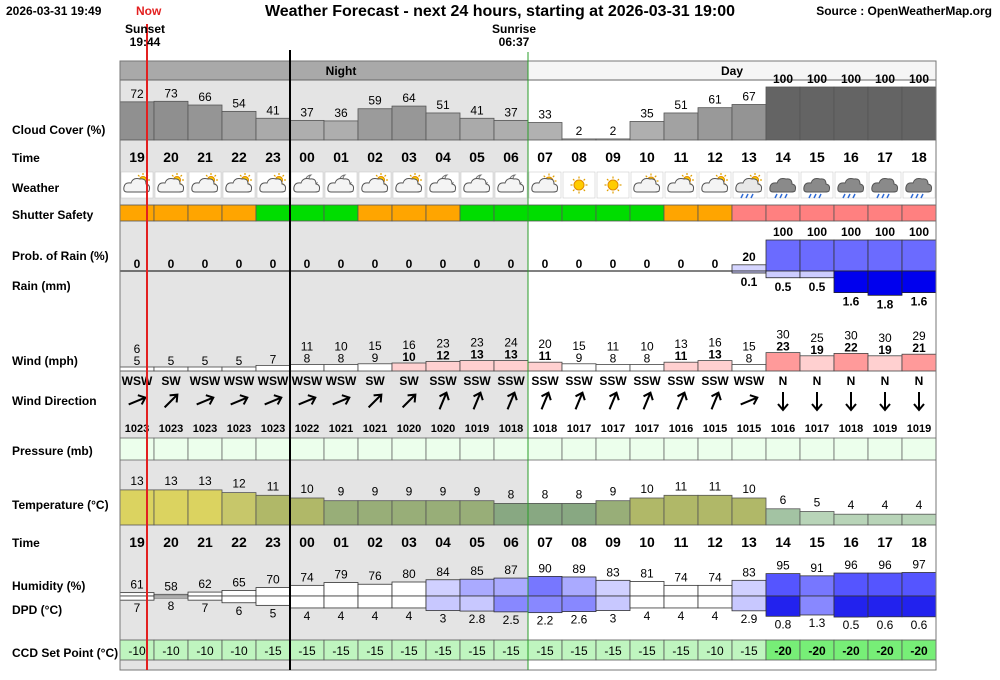 This screenshot has height=680, width=1000. I want to click on wind-speed-value: 9, so click(579, 358).